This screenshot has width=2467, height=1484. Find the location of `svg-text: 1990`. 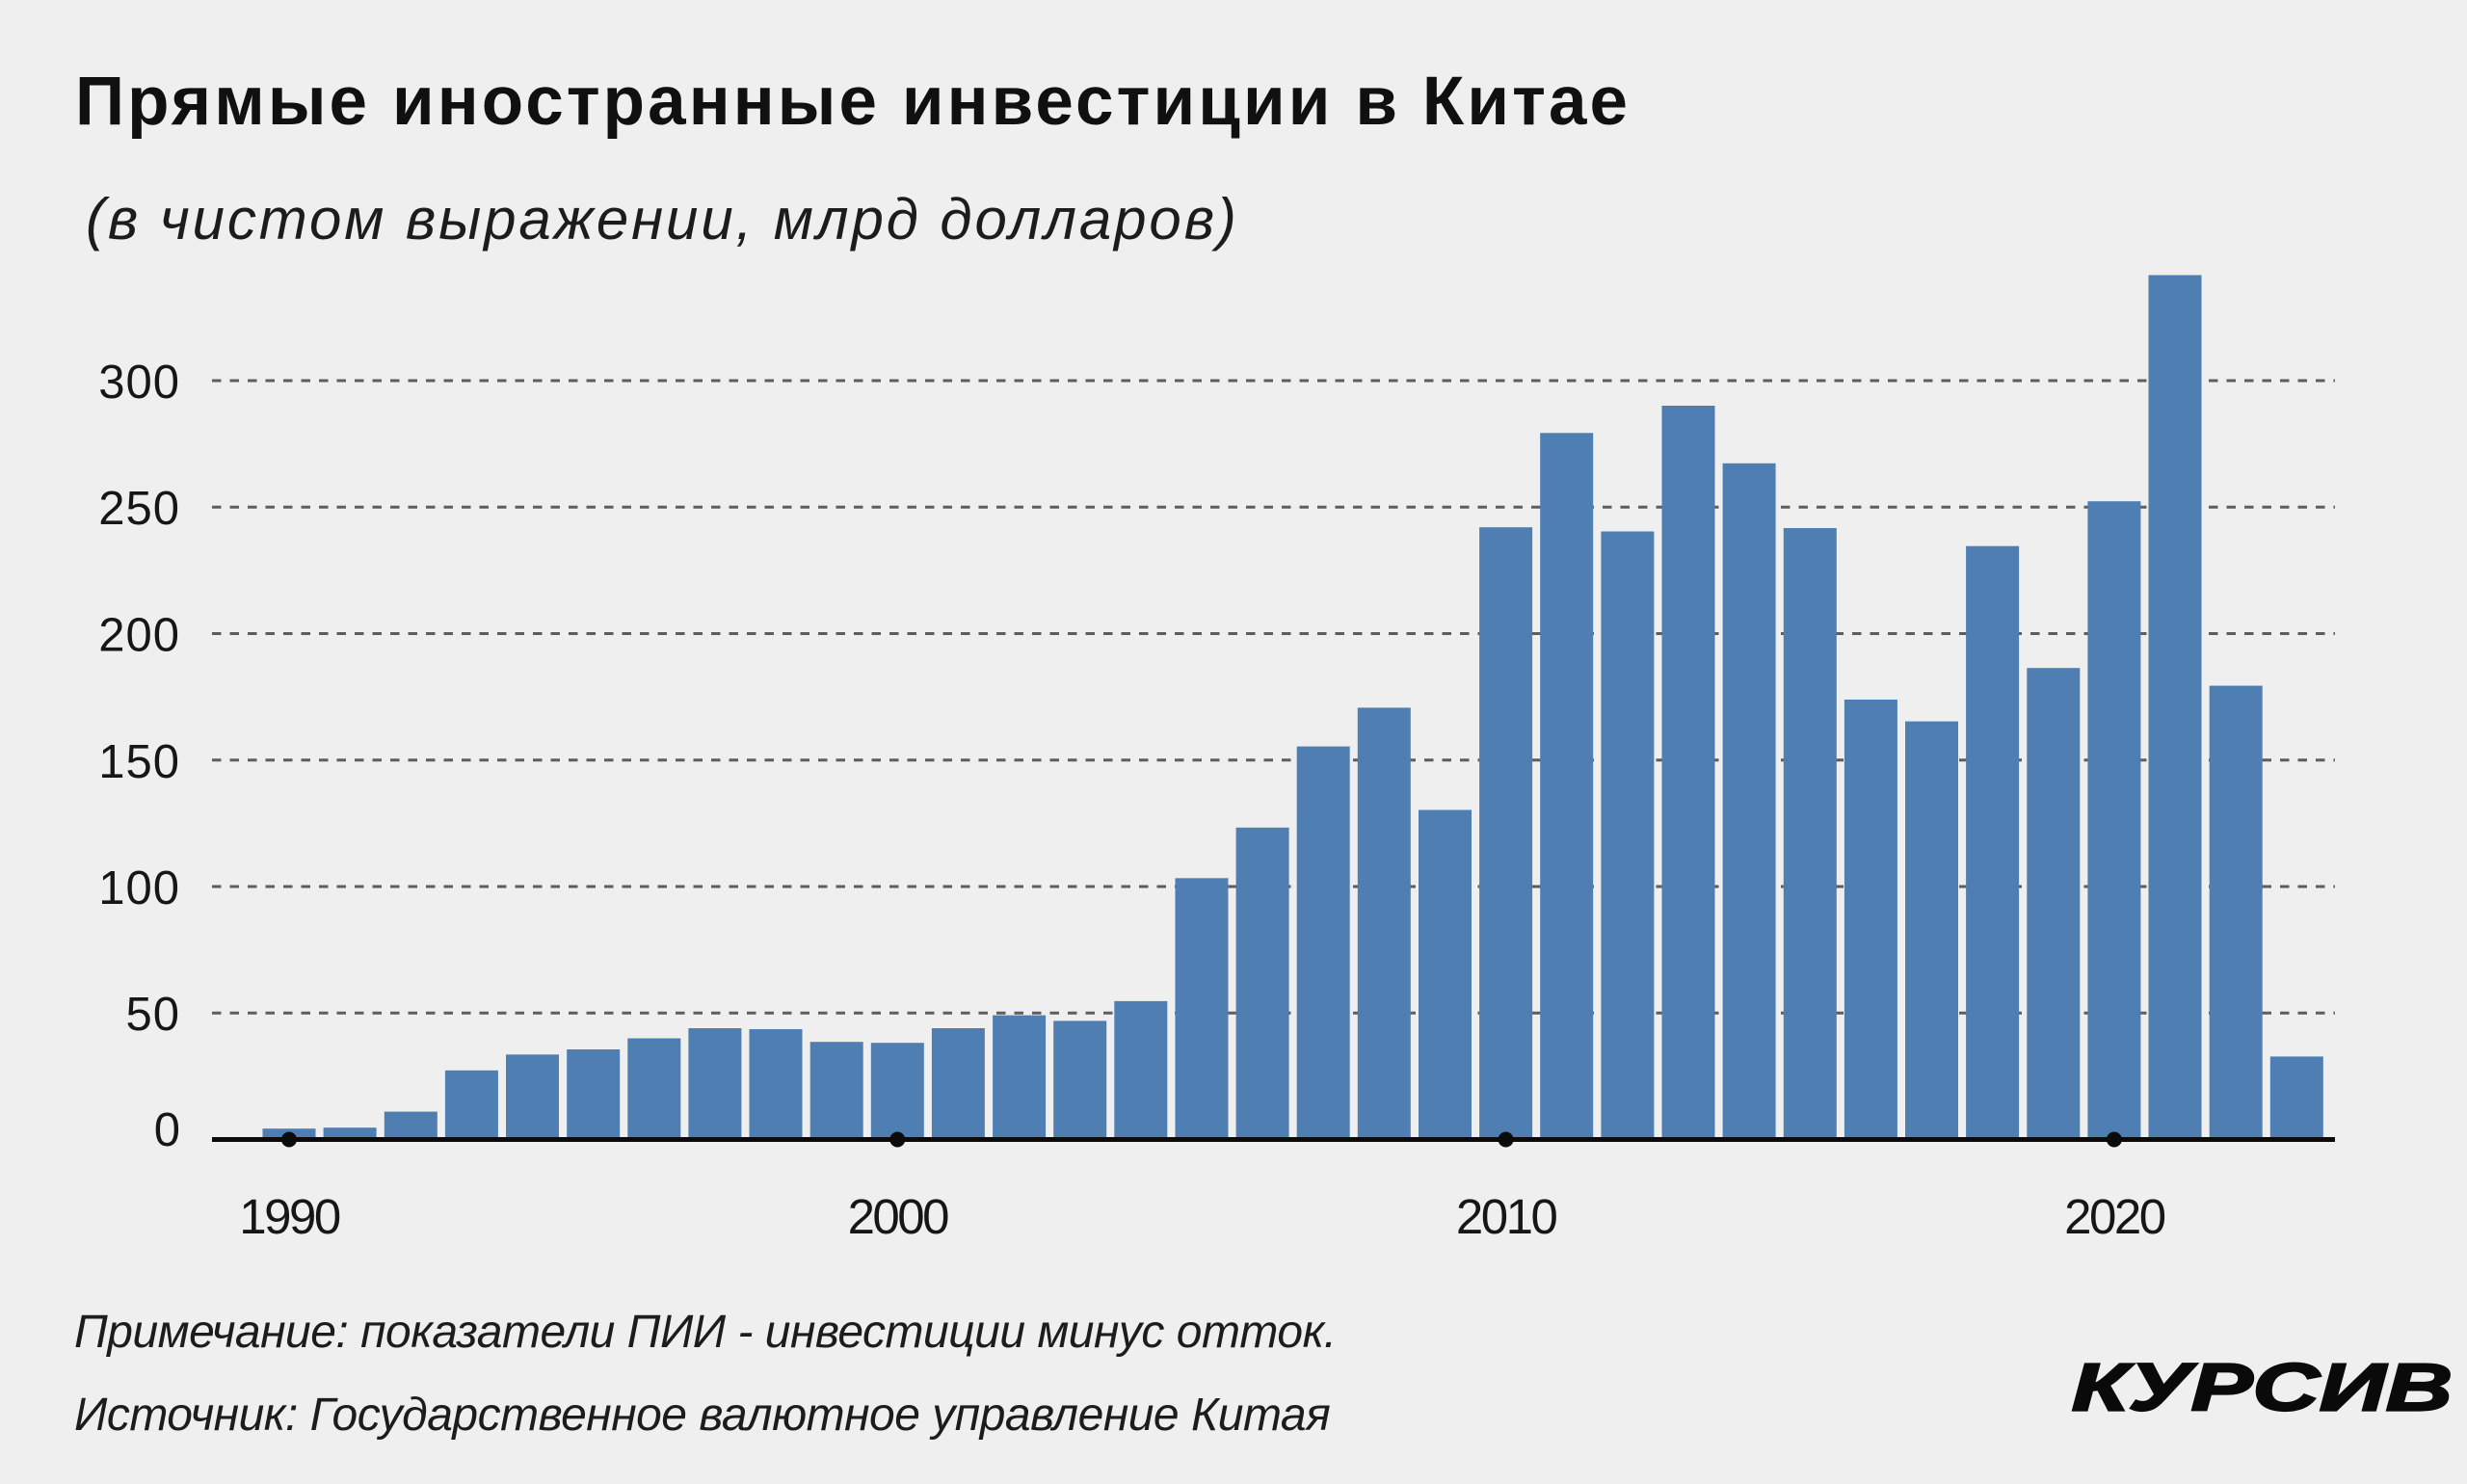

svg-text: 1990 is located at coordinates (289, 1216).